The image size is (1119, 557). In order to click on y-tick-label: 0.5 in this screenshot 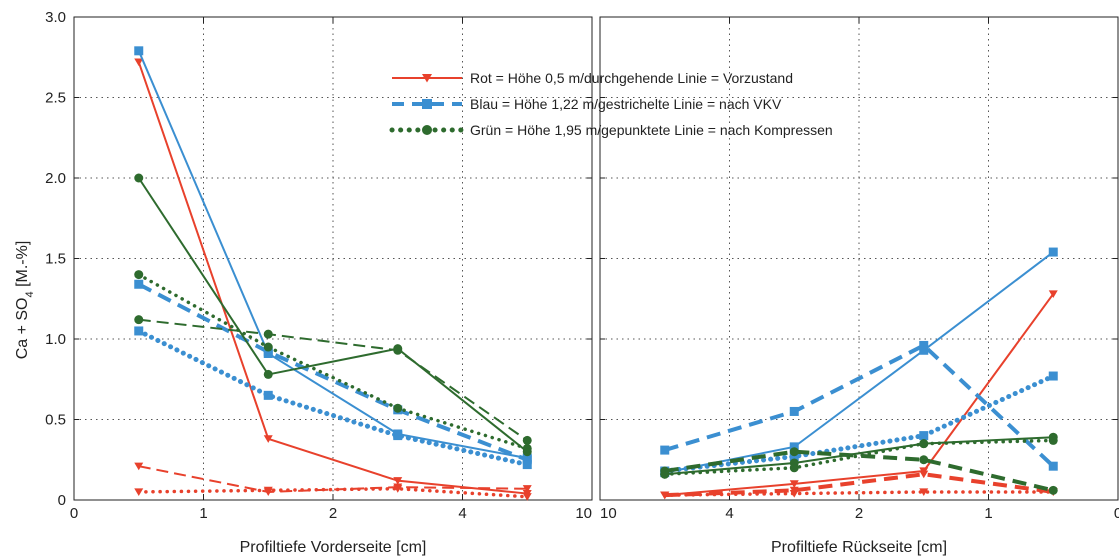, I will do `click(55, 420)`.